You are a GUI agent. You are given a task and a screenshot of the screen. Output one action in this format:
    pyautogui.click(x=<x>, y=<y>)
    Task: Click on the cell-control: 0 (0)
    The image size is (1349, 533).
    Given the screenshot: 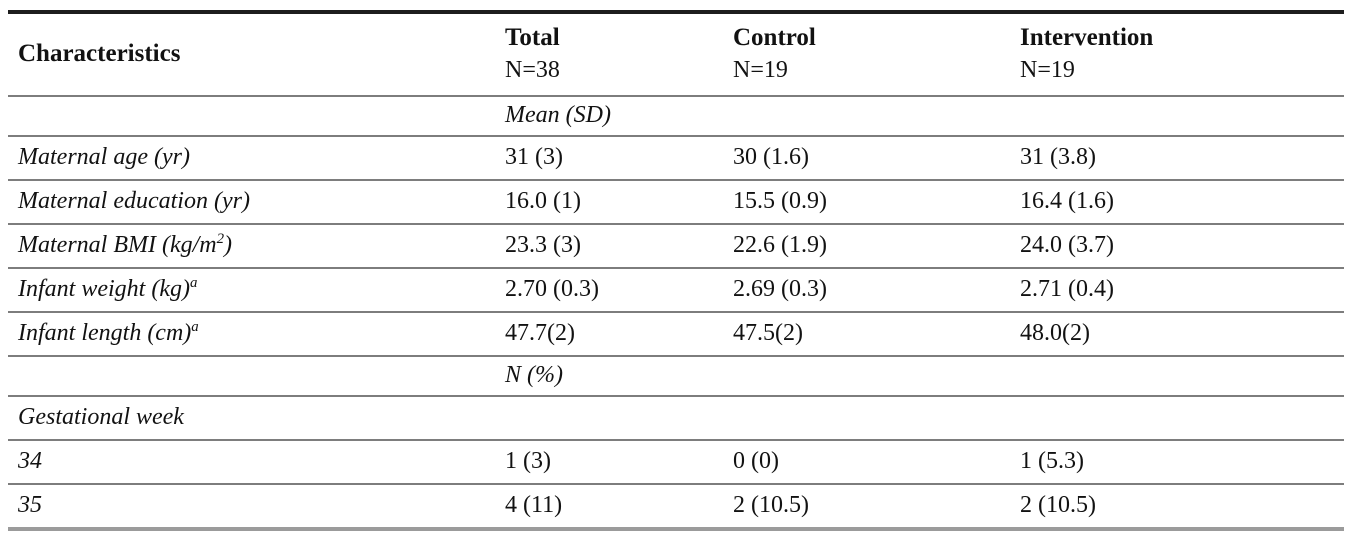 What is the action you would take?
    pyautogui.click(x=756, y=461)
    